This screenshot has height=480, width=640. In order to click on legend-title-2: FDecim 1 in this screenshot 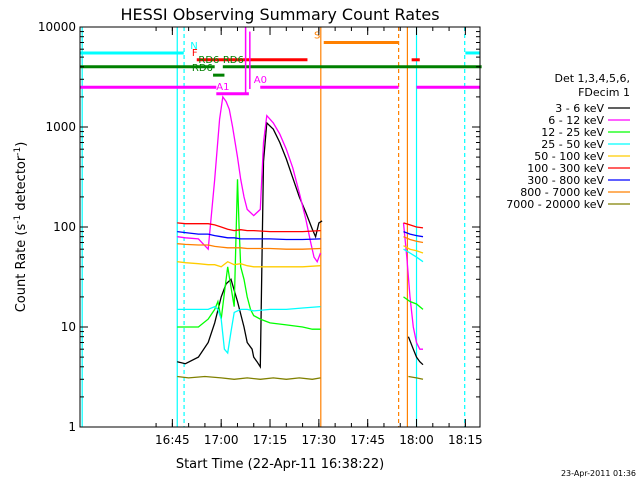, I will do `click(604, 92)`.